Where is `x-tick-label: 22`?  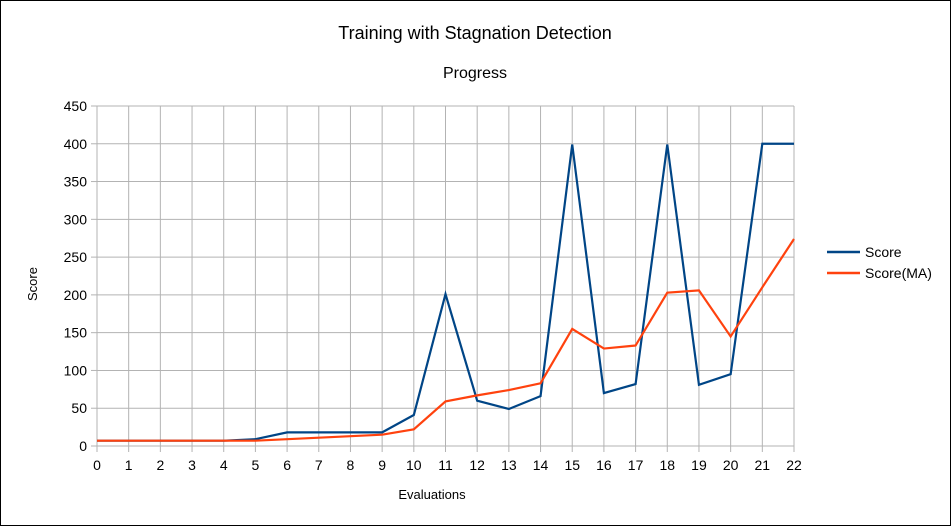
x-tick-label: 22 is located at coordinates (794, 465).